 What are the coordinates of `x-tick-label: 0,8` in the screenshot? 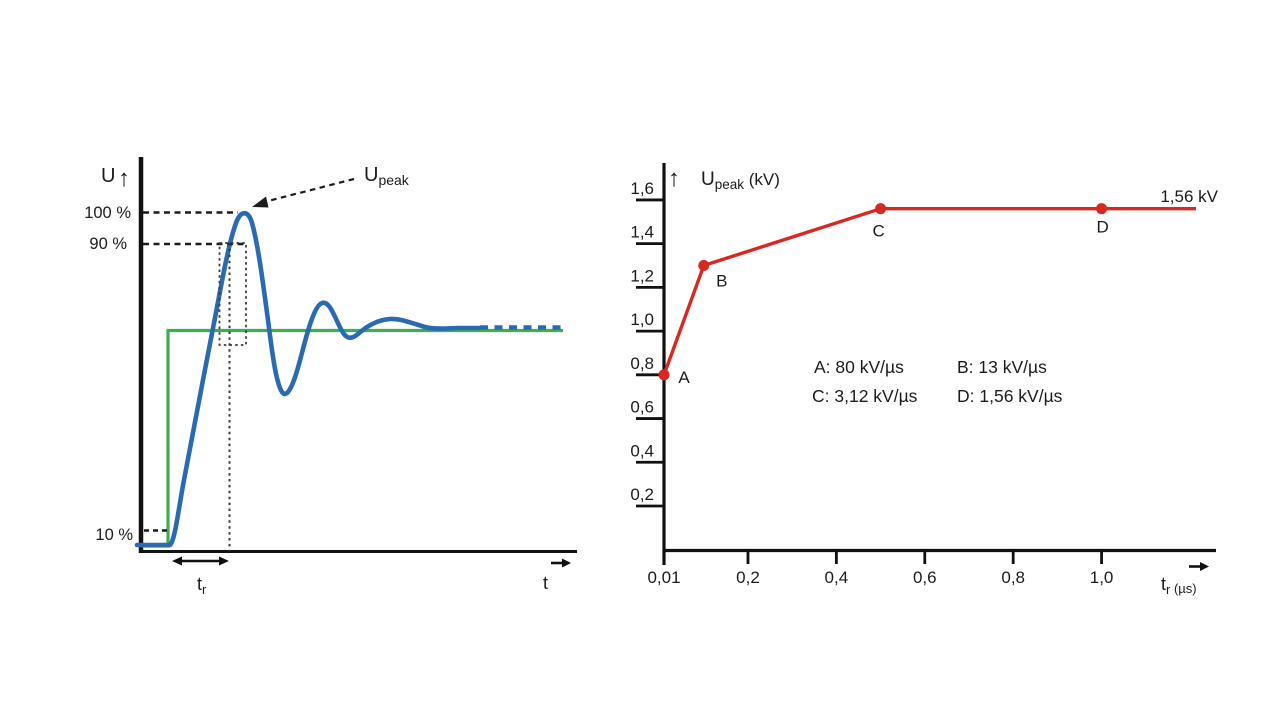 It's located at (1013, 577).